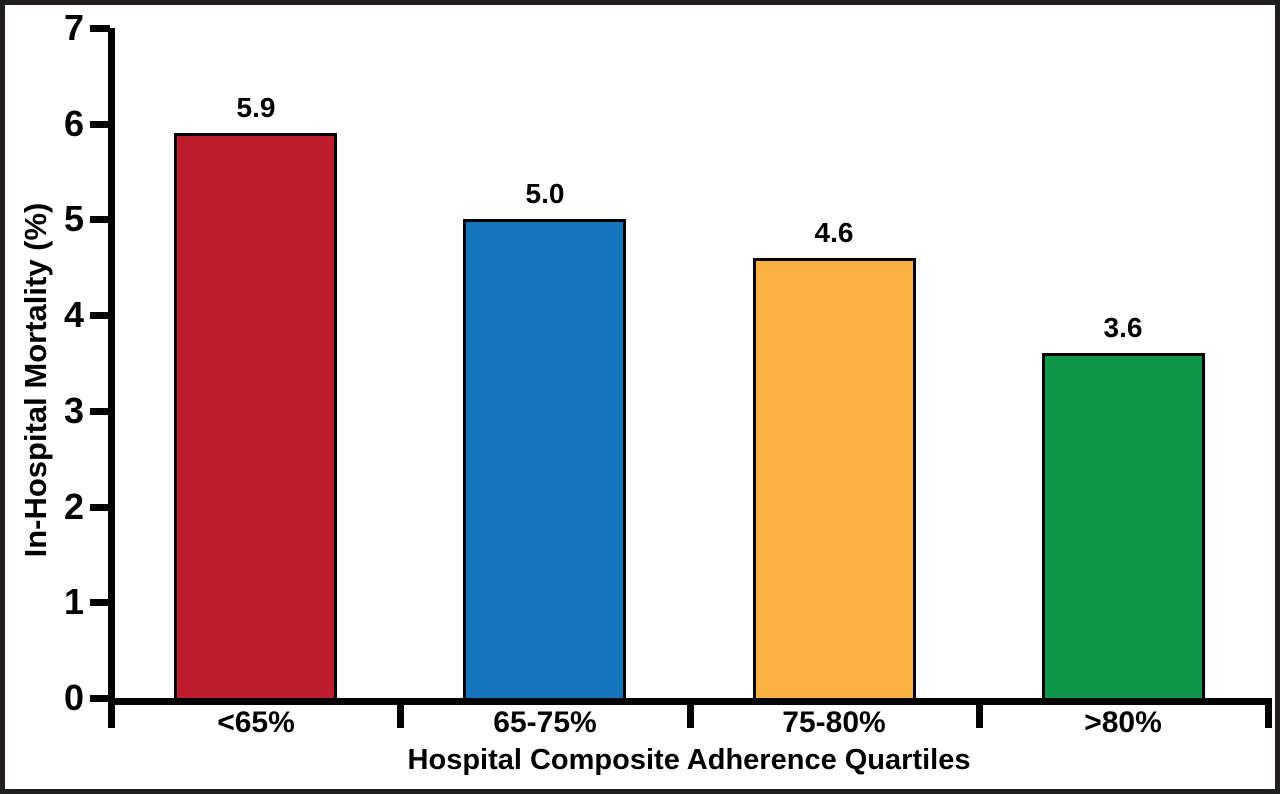 This screenshot has height=794, width=1280. What do you see at coordinates (834, 232) in the screenshot?
I see `bar-value-label: 4.6` at bounding box center [834, 232].